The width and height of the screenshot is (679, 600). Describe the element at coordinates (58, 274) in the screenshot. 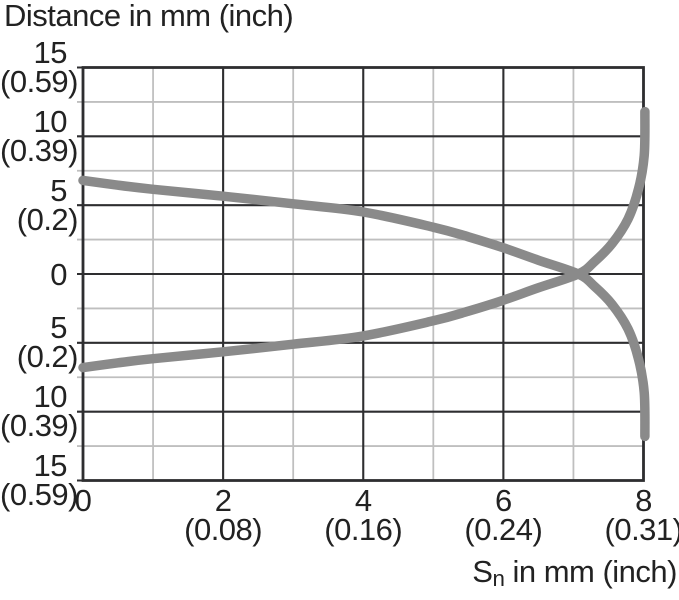

I see `y-tick-mm: 0` at that location.